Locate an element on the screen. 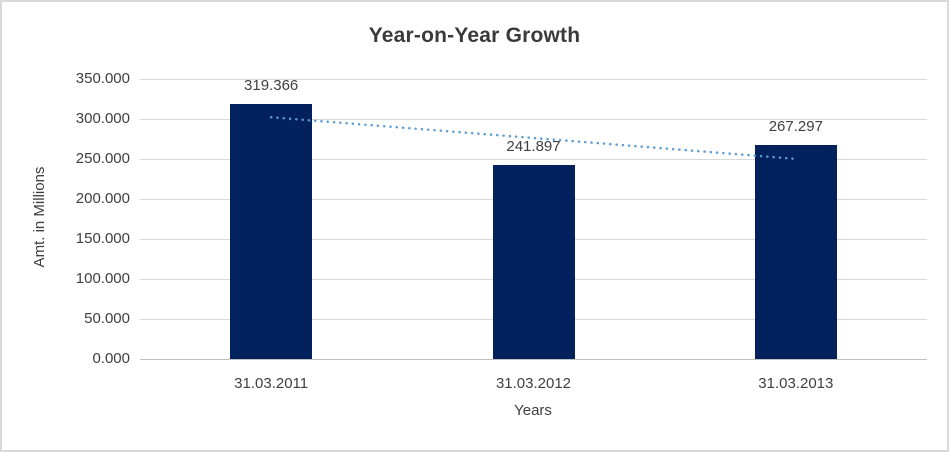 This screenshot has height=452, width=949. y-tick-label: 300.000 is located at coordinates (102, 118).